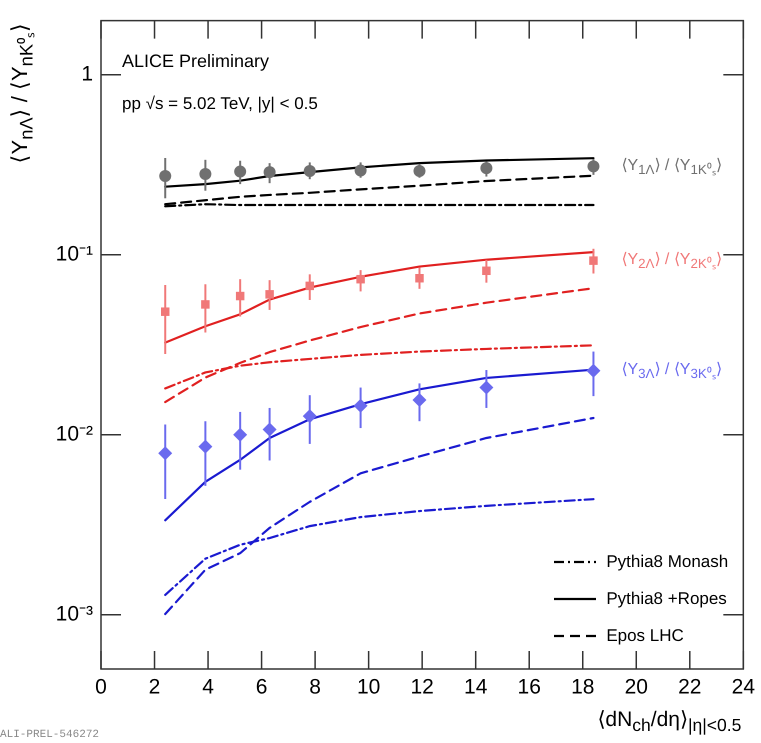 The height and width of the screenshot is (743, 761). What do you see at coordinates (208, 686) in the screenshot?
I see `x-tick-label: 4` at bounding box center [208, 686].